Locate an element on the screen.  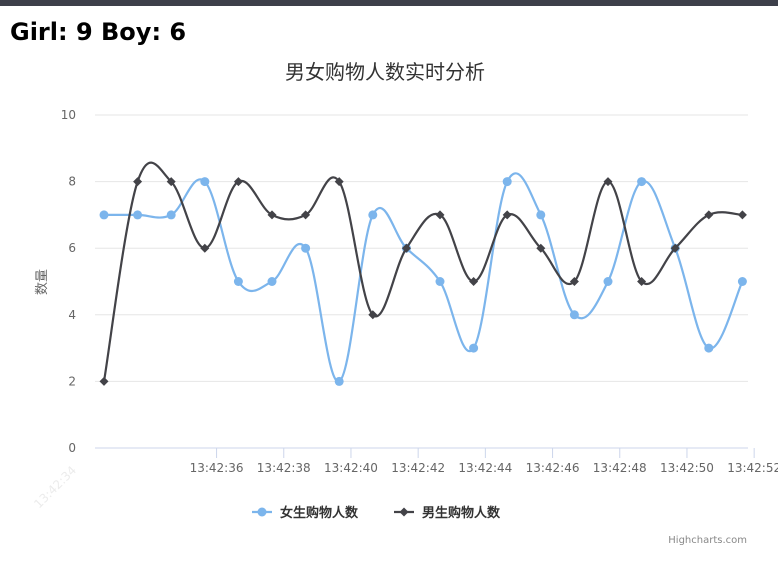
x-tick-label: 13:42:52 is located at coordinates (752, 468).